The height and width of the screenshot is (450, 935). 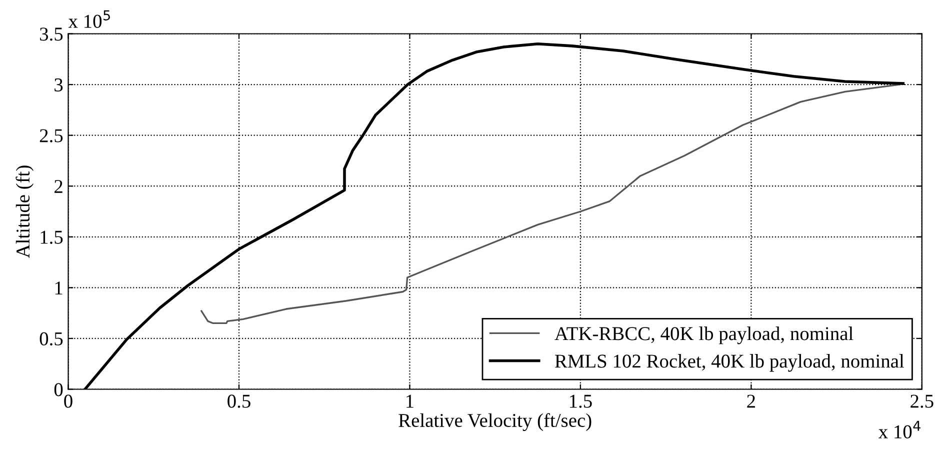 I want to click on y-tick-label: 2.5, so click(x=51, y=135).